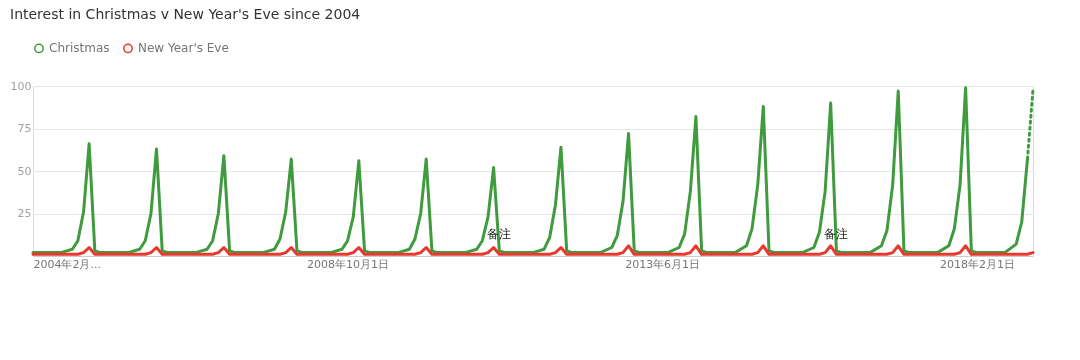 The height and width of the screenshot is (360, 1080). I want to click on legend-label: Christmas, so click(79, 48).